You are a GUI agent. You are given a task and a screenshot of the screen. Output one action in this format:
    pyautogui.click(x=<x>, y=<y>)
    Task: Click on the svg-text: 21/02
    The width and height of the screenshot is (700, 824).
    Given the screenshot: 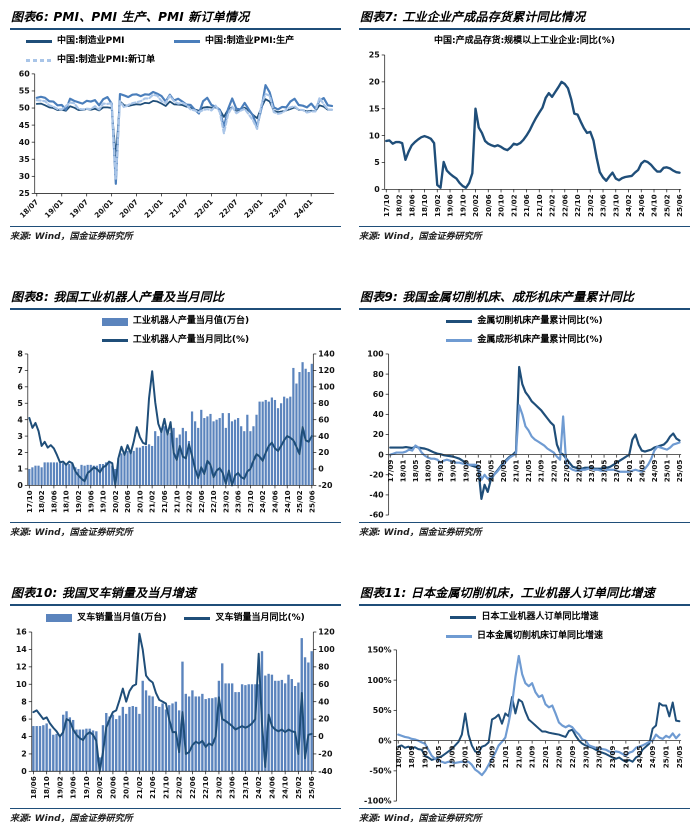 What is the action you would take?
    pyautogui.click(x=152, y=501)
    